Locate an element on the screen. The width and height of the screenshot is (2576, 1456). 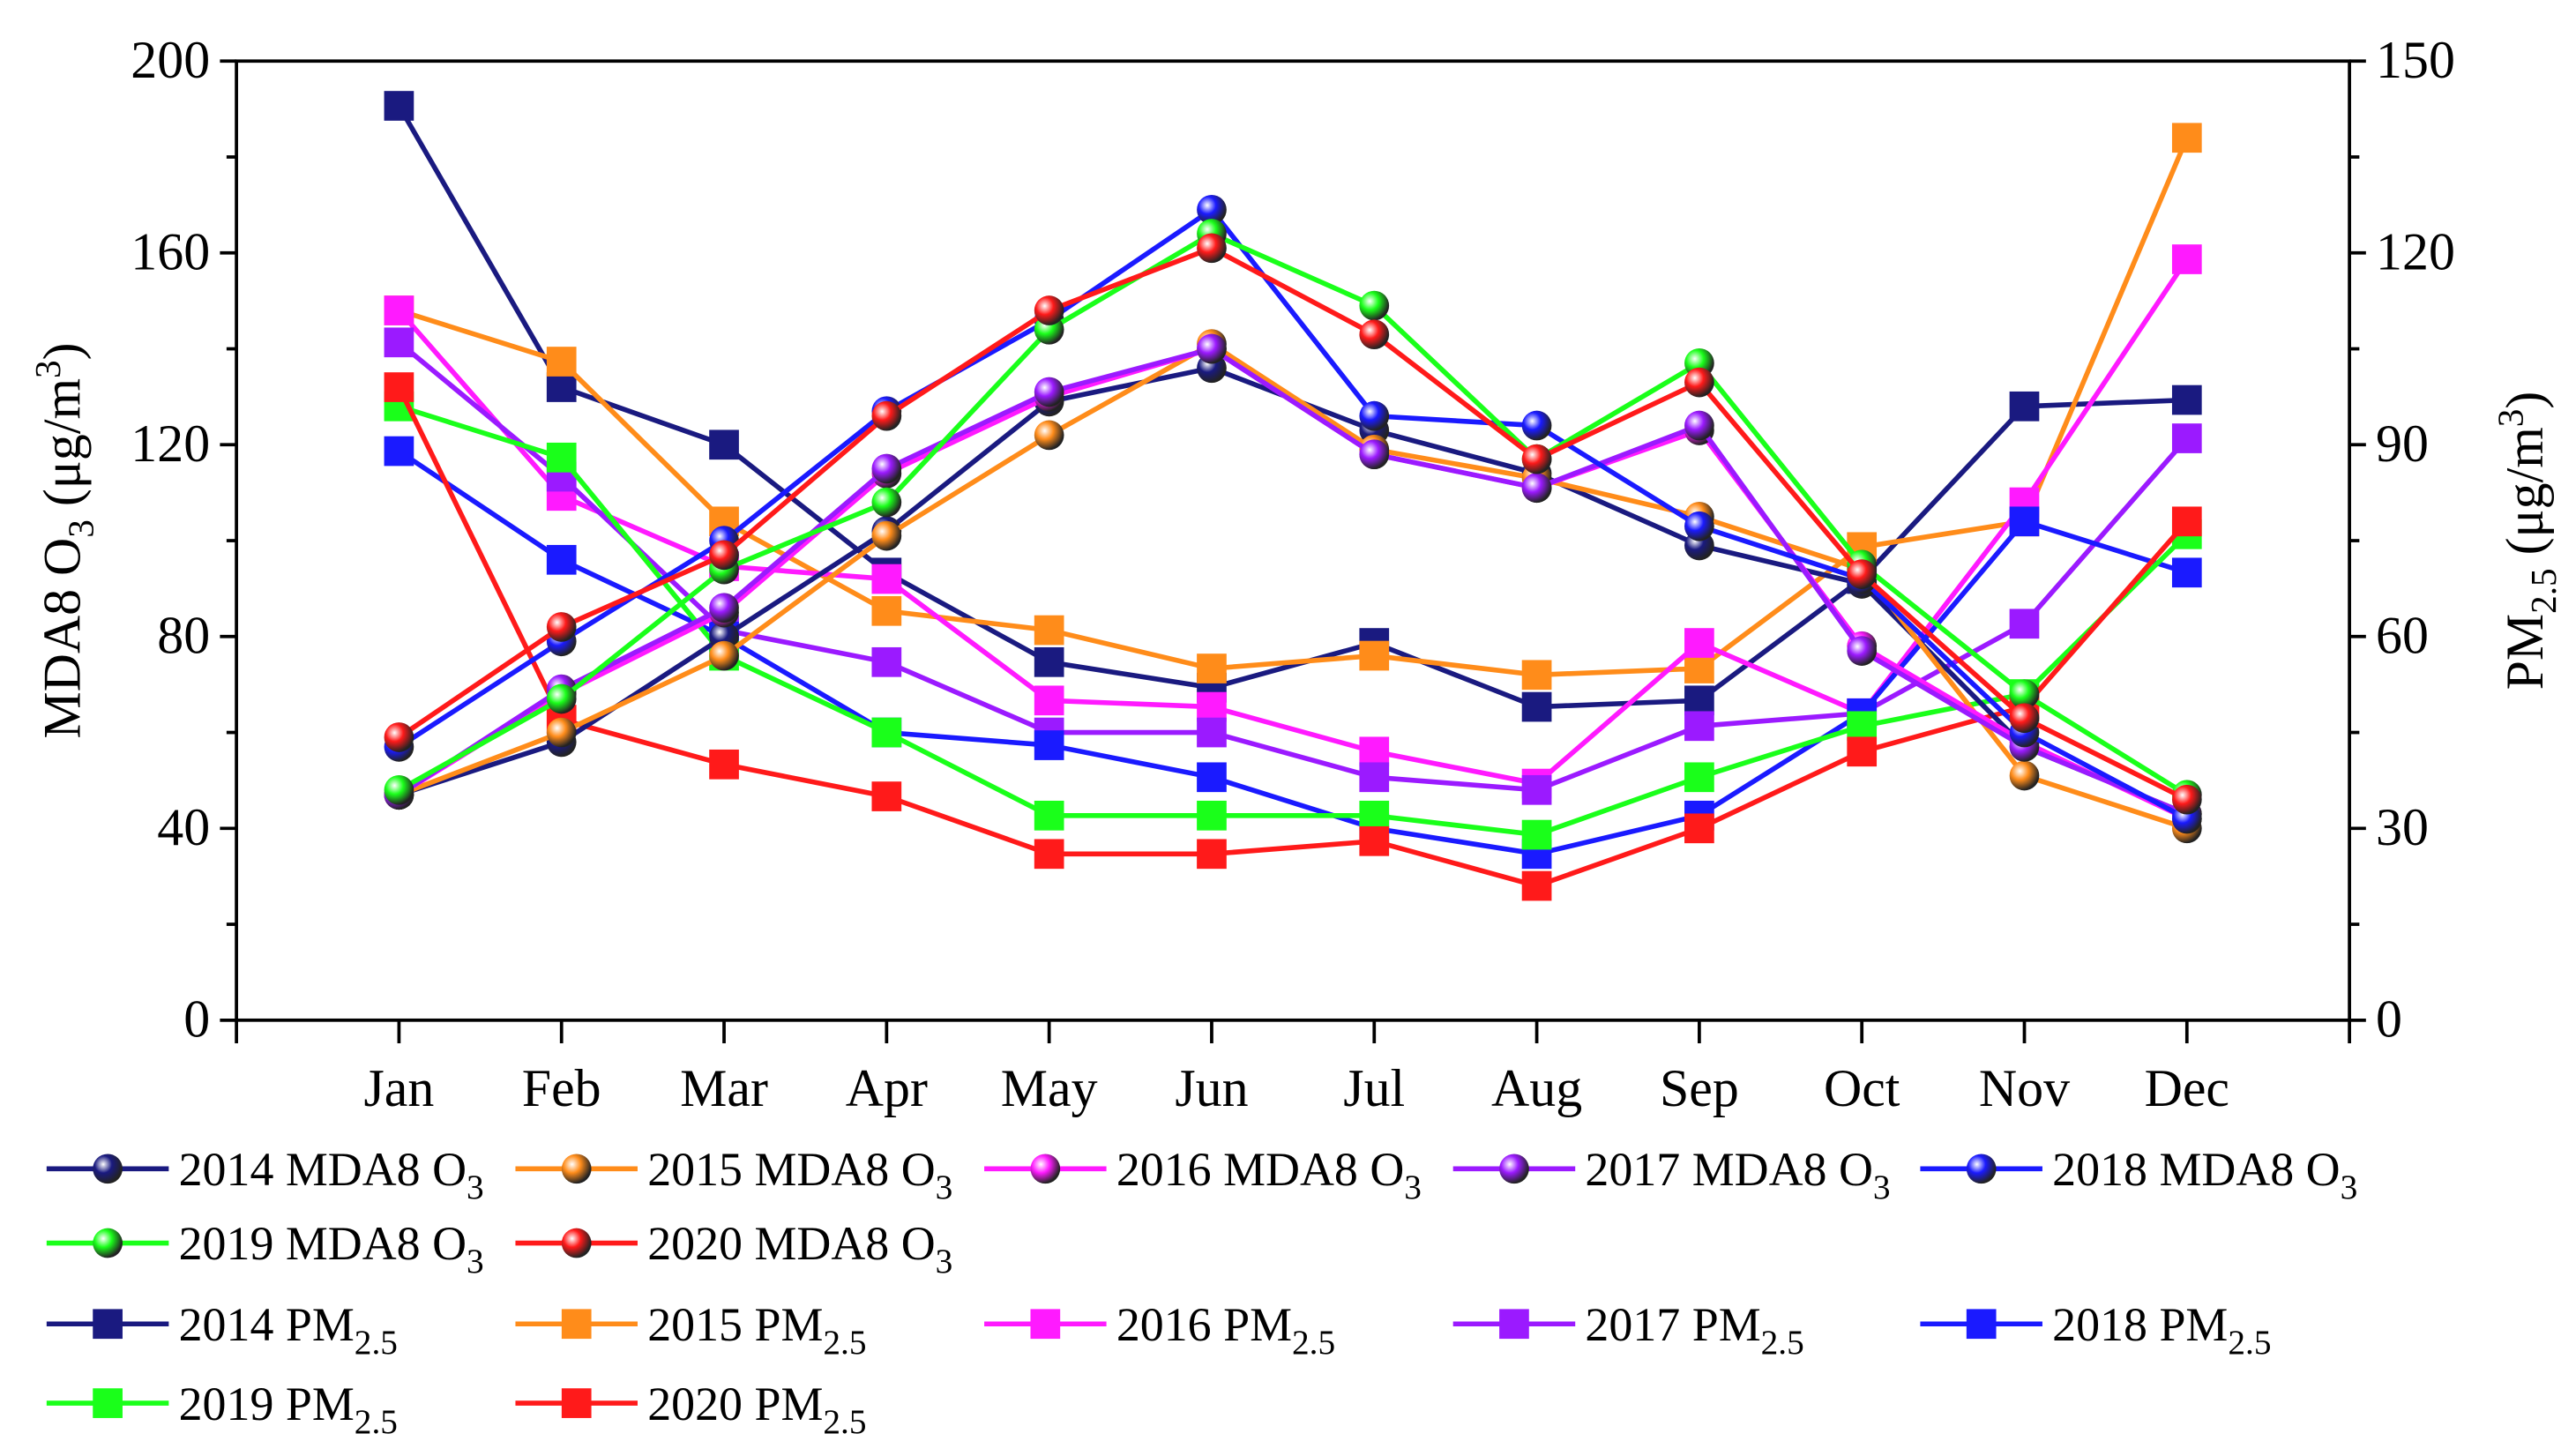
legend-label-text: 2016 PM is located at coordinates (1204, 1324).